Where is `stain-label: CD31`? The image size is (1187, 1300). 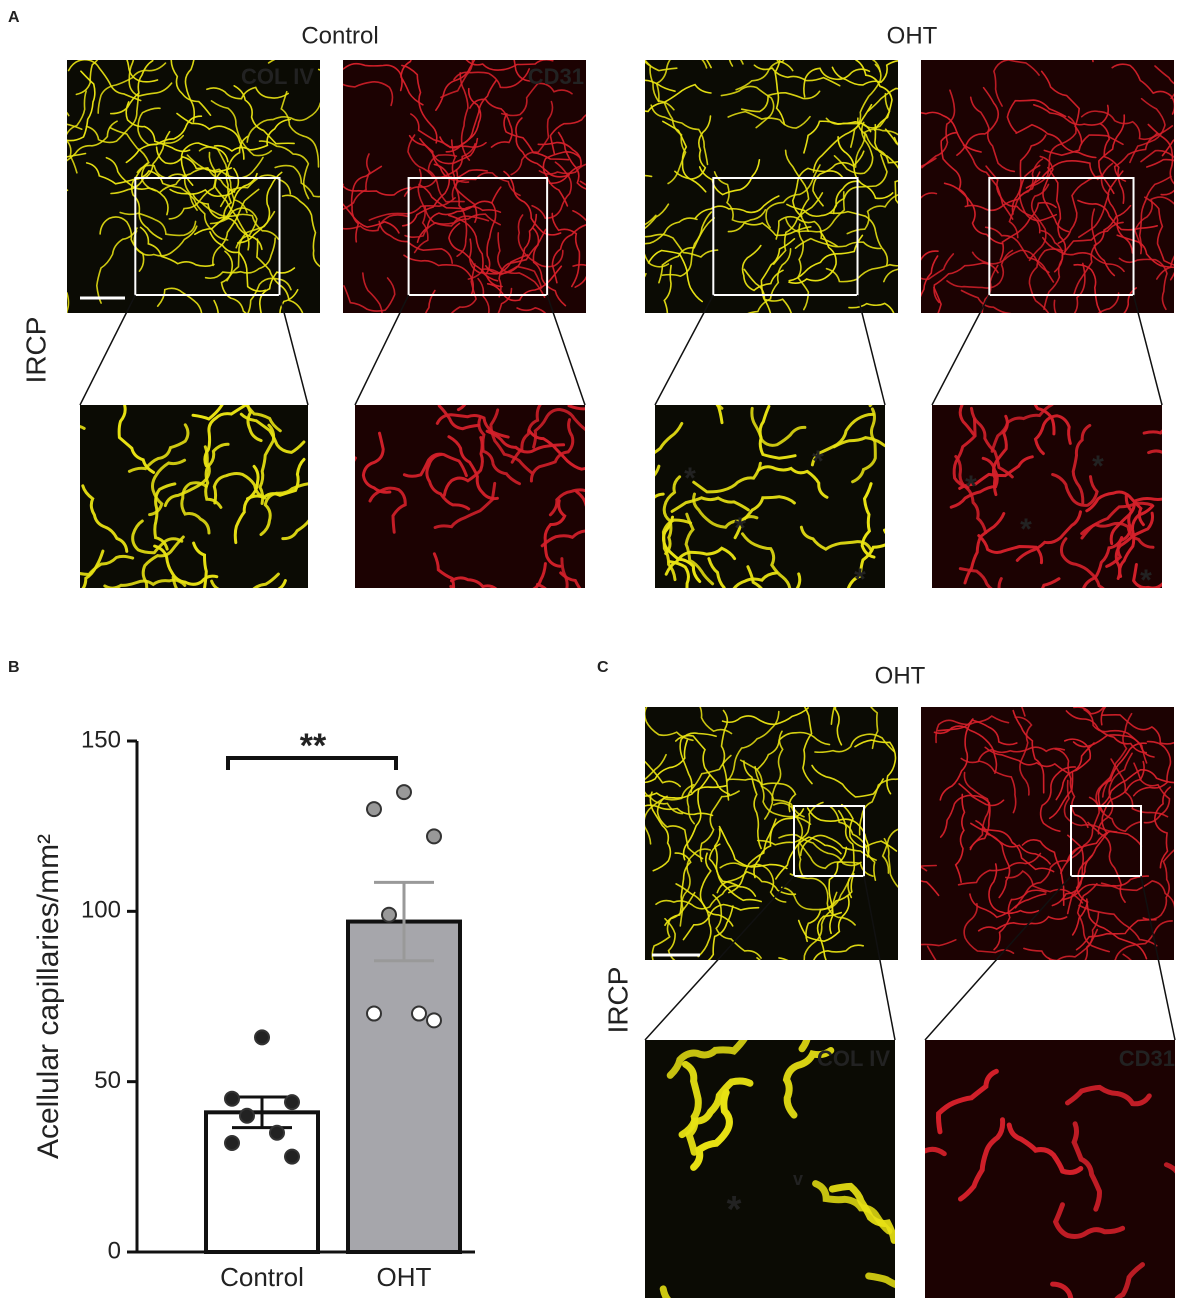
stain-label: CD31 is located at coordinates (1147, 1058).